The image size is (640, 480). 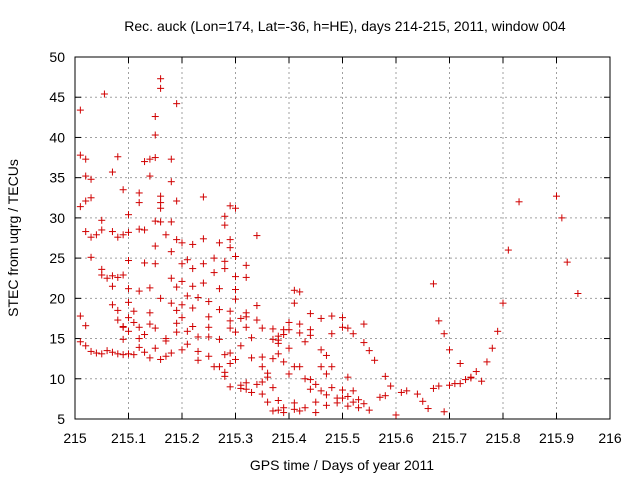 What do you see at coordinates (57, 218) in the screenshot?
I see `y-tick-label: 30` at bounding box center [57, 218].